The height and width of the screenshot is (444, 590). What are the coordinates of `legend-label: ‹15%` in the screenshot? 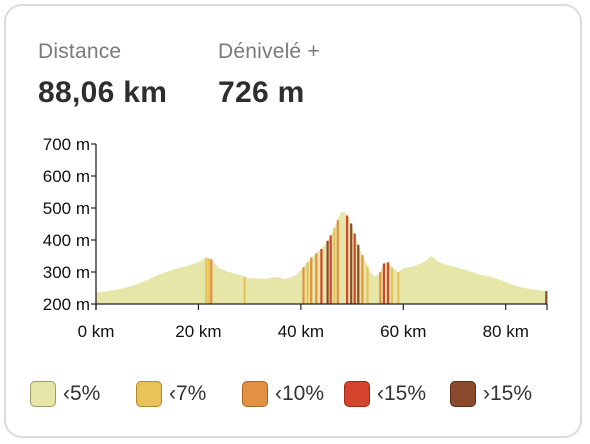 It's located at (402, 393).